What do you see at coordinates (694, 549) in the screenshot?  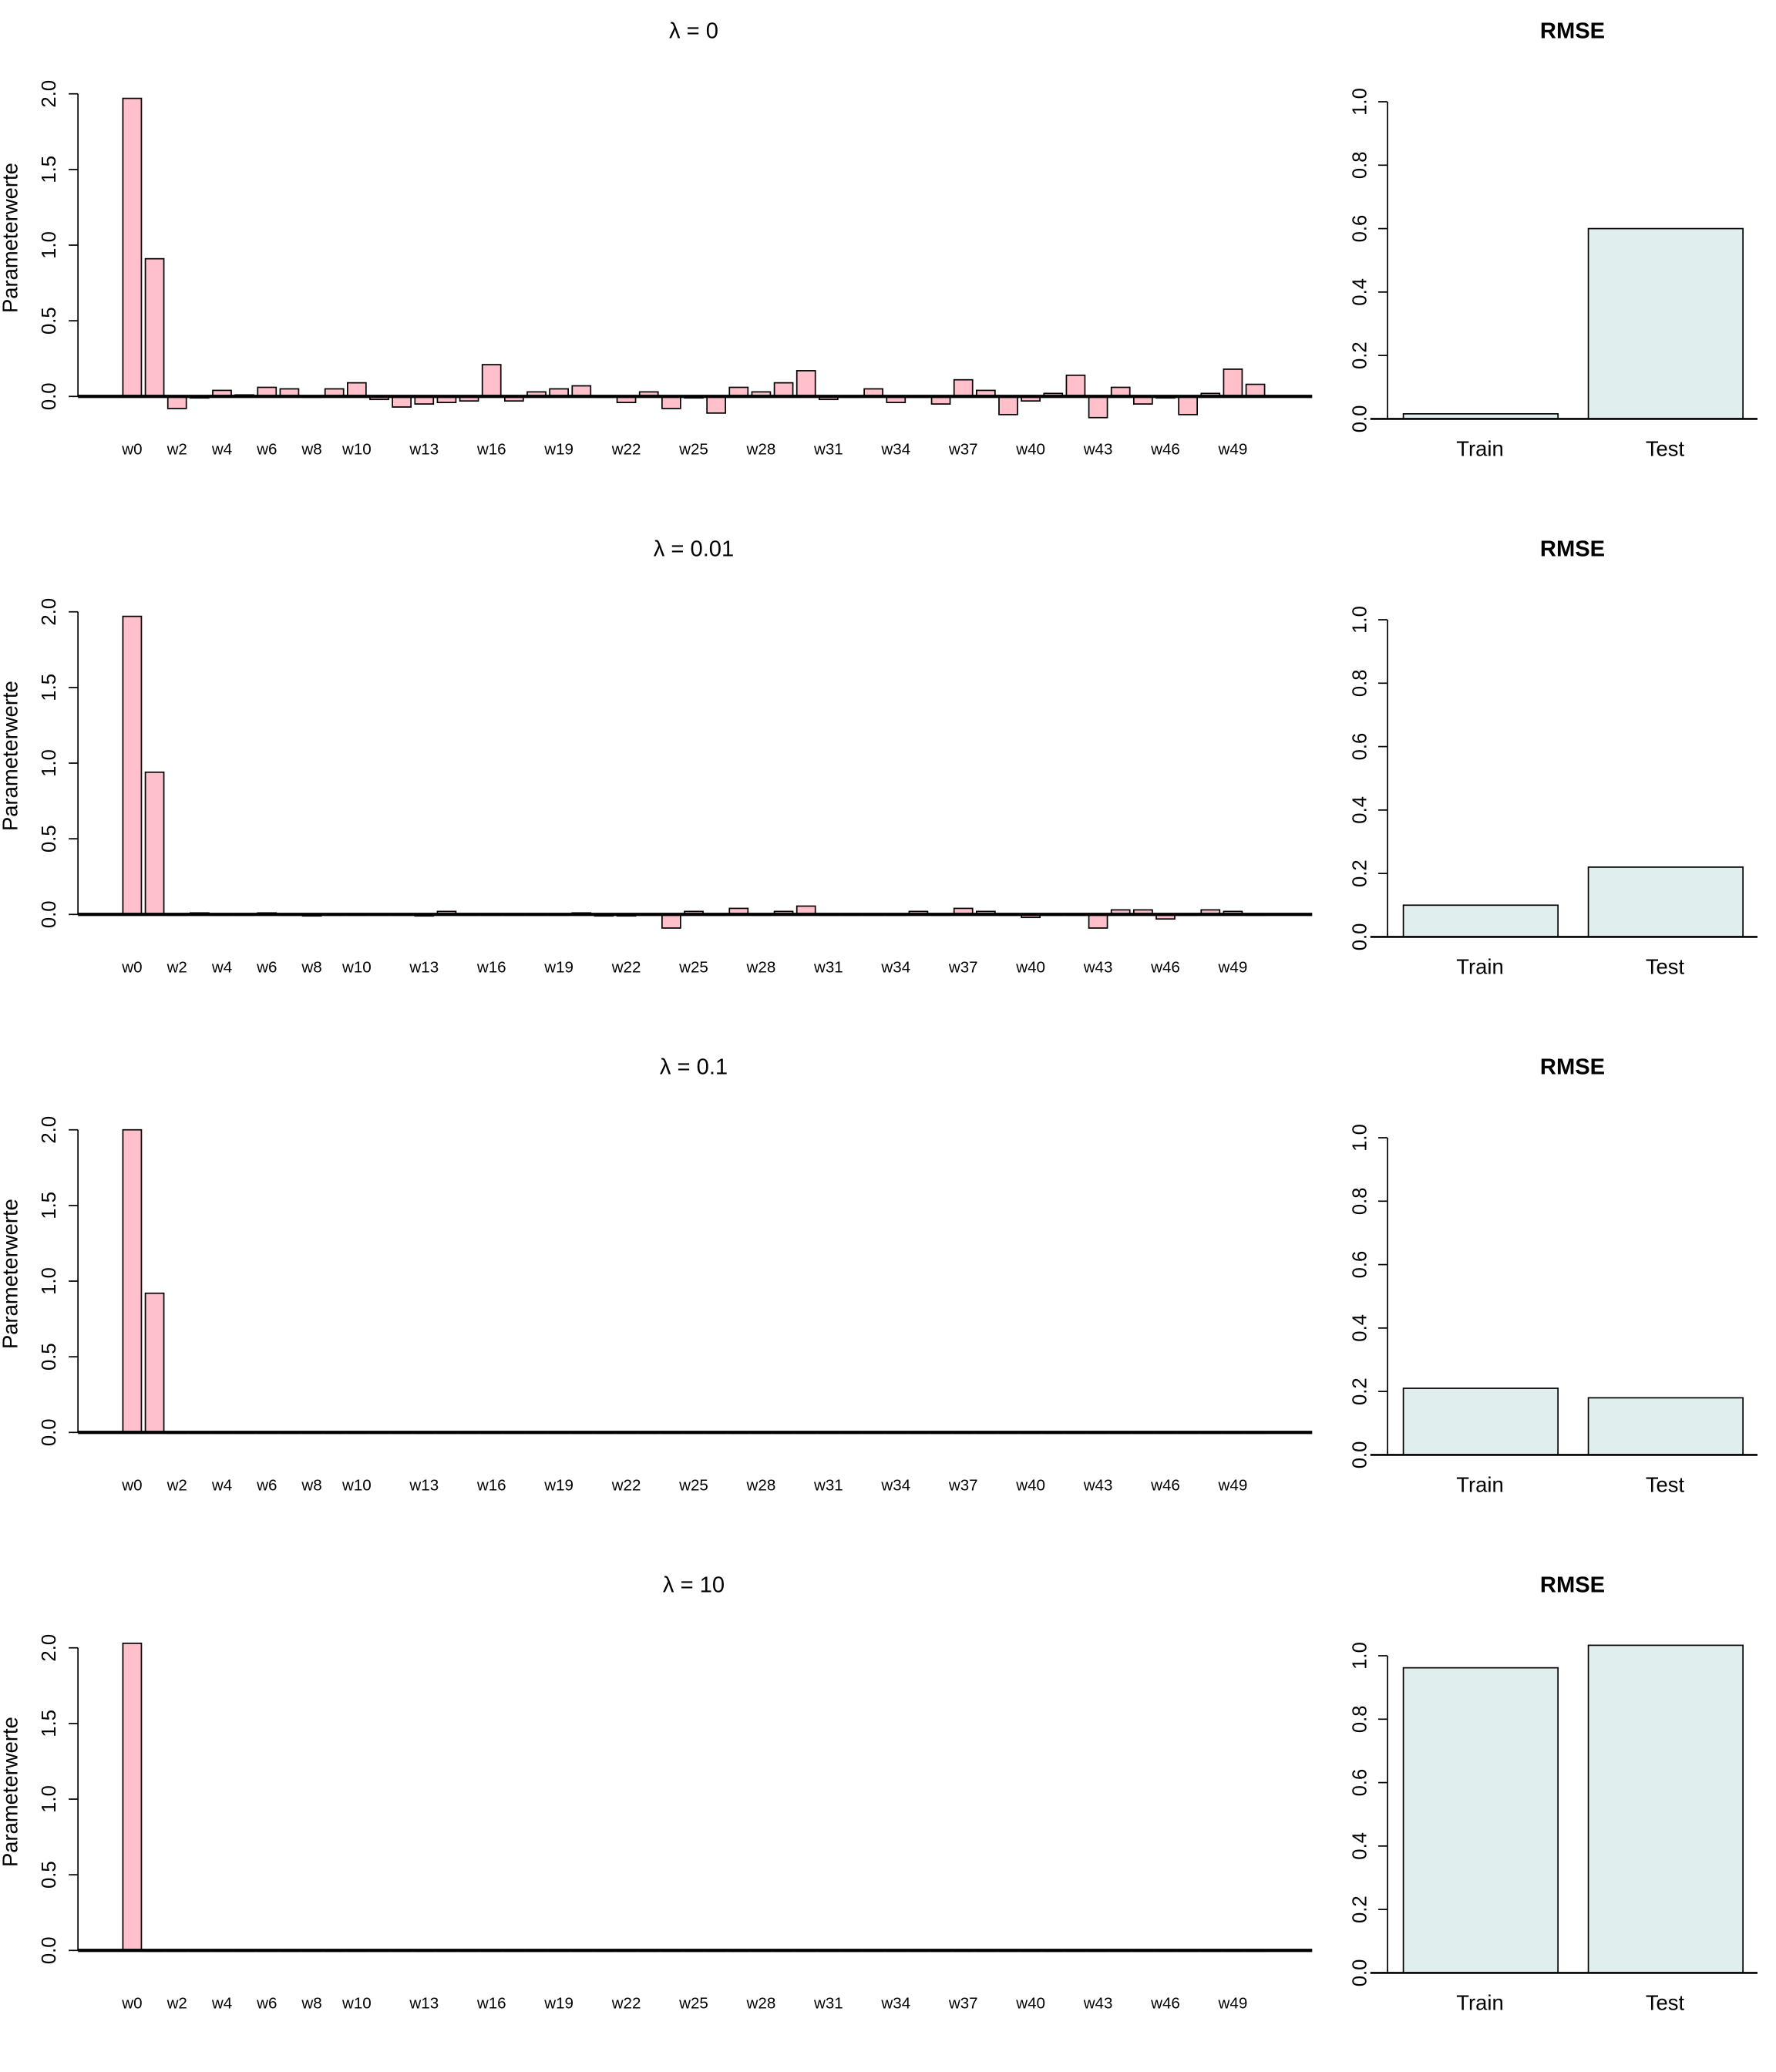 I see `chart-title: λ = 0.01` at bounding box center [694, 549].